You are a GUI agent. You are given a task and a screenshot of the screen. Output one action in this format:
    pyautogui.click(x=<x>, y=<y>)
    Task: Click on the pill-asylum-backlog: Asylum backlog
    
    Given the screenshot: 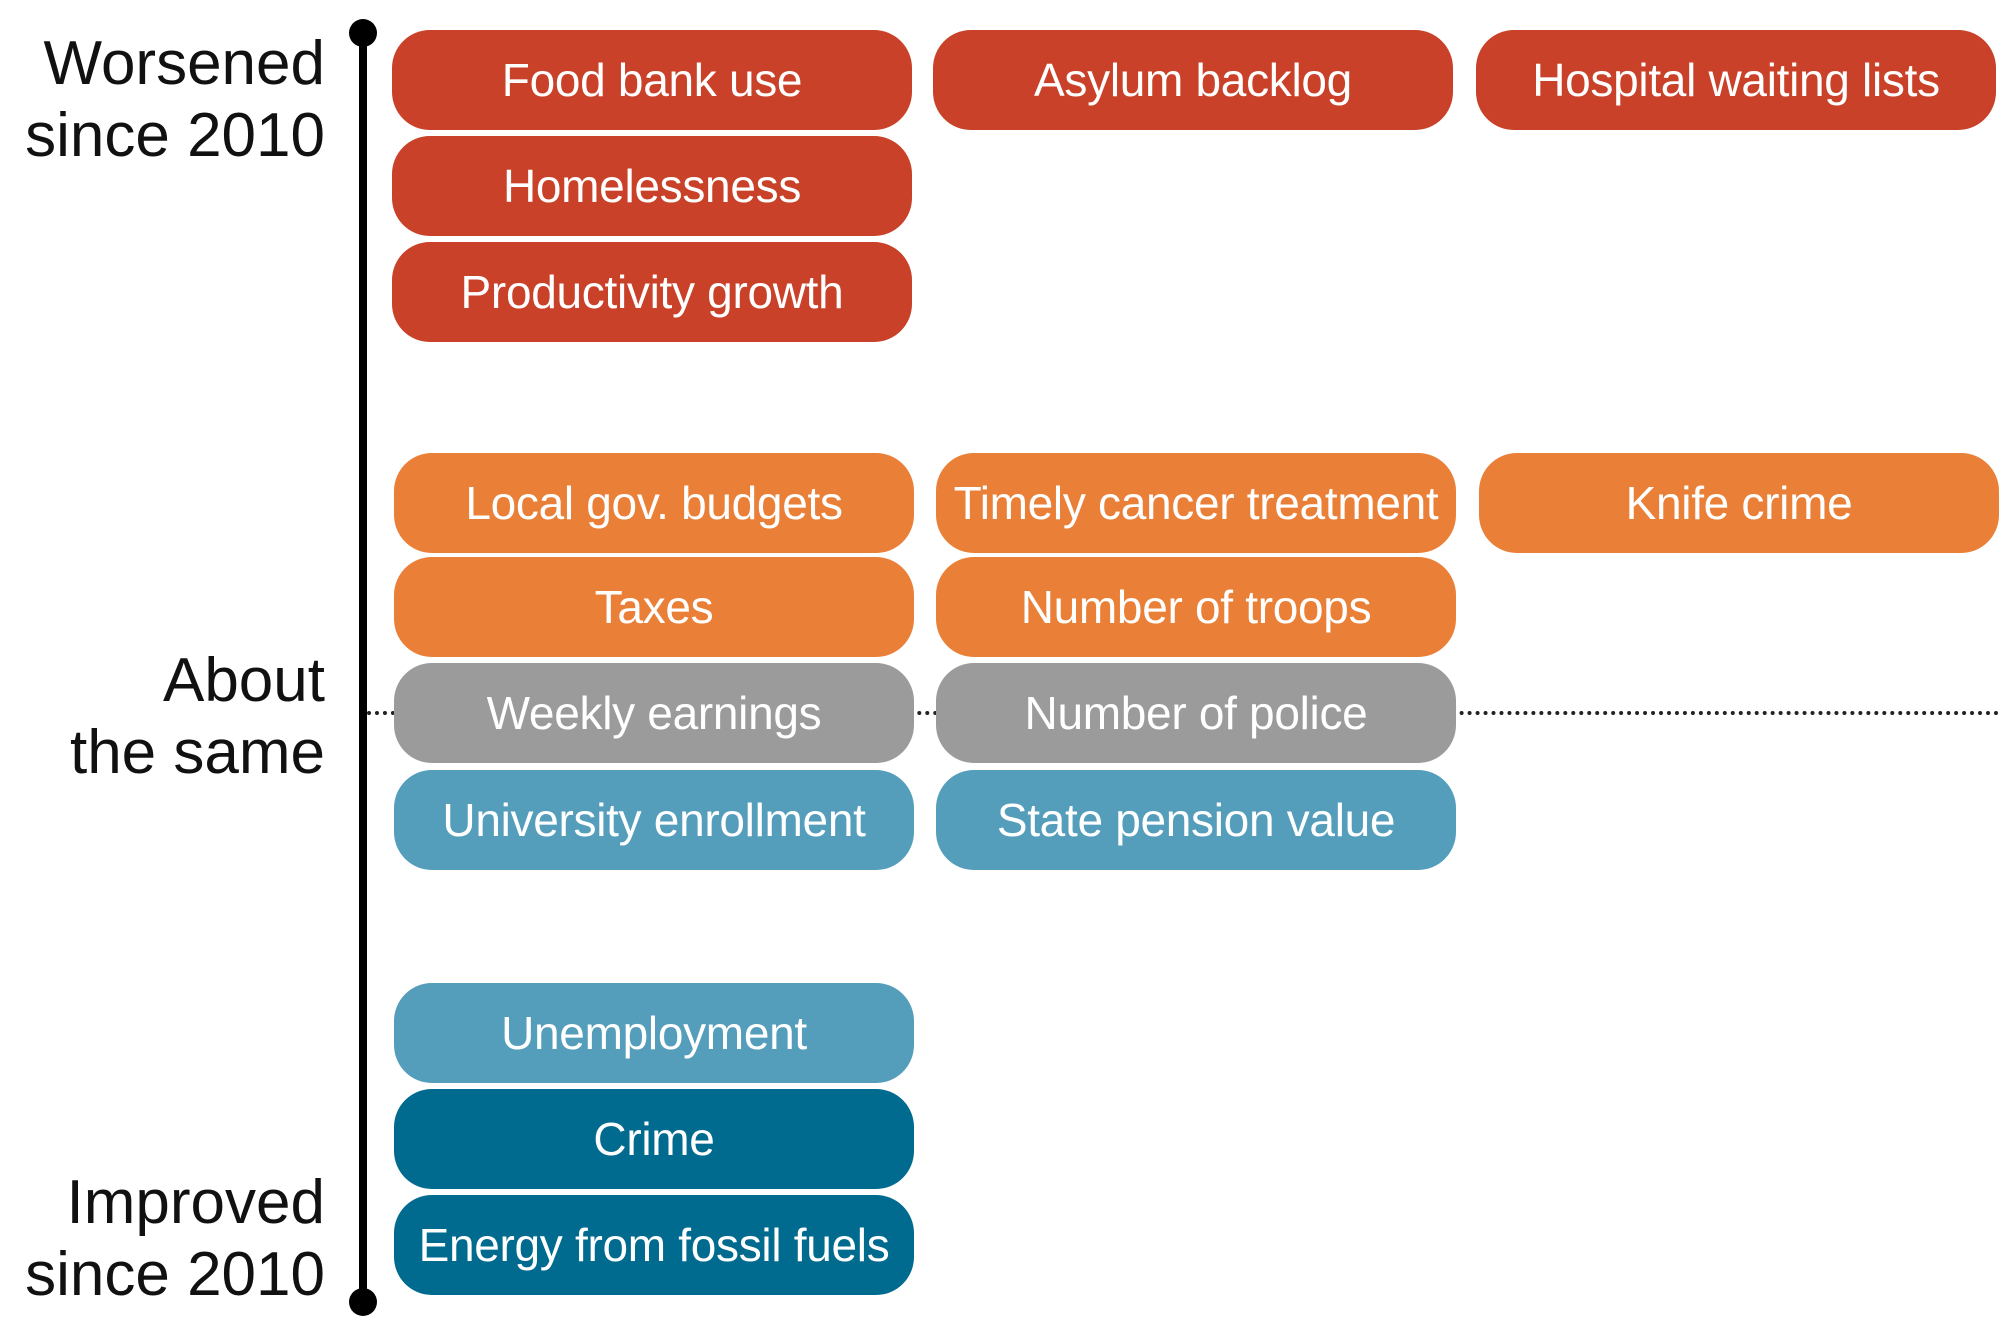 What is the action you would take?
    pyautogui.click(x=1193, y=80)
    